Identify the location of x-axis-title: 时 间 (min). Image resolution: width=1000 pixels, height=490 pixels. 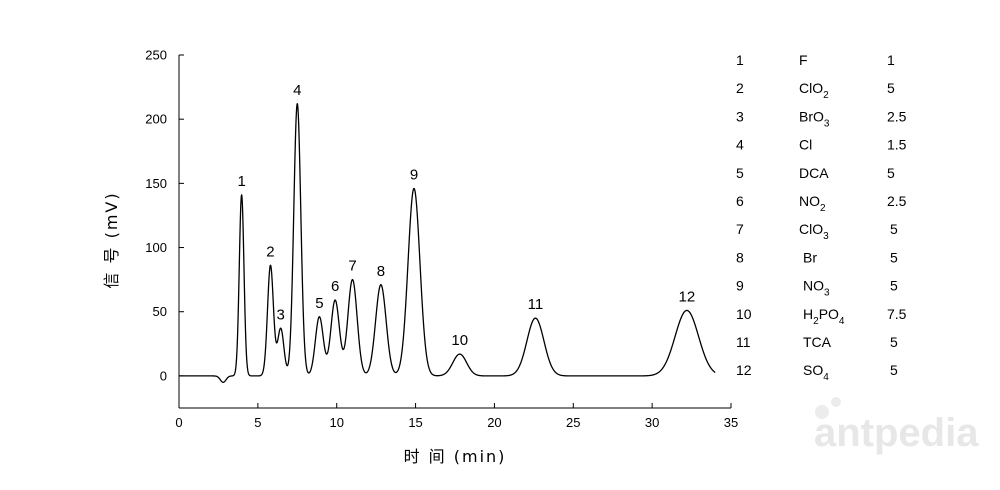
(455, 456).